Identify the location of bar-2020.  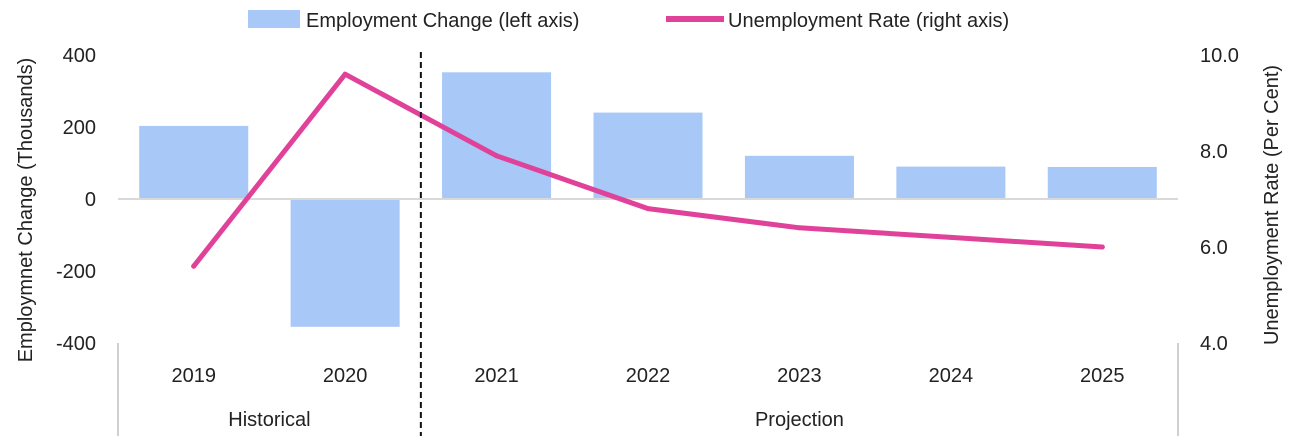
(345, 263).